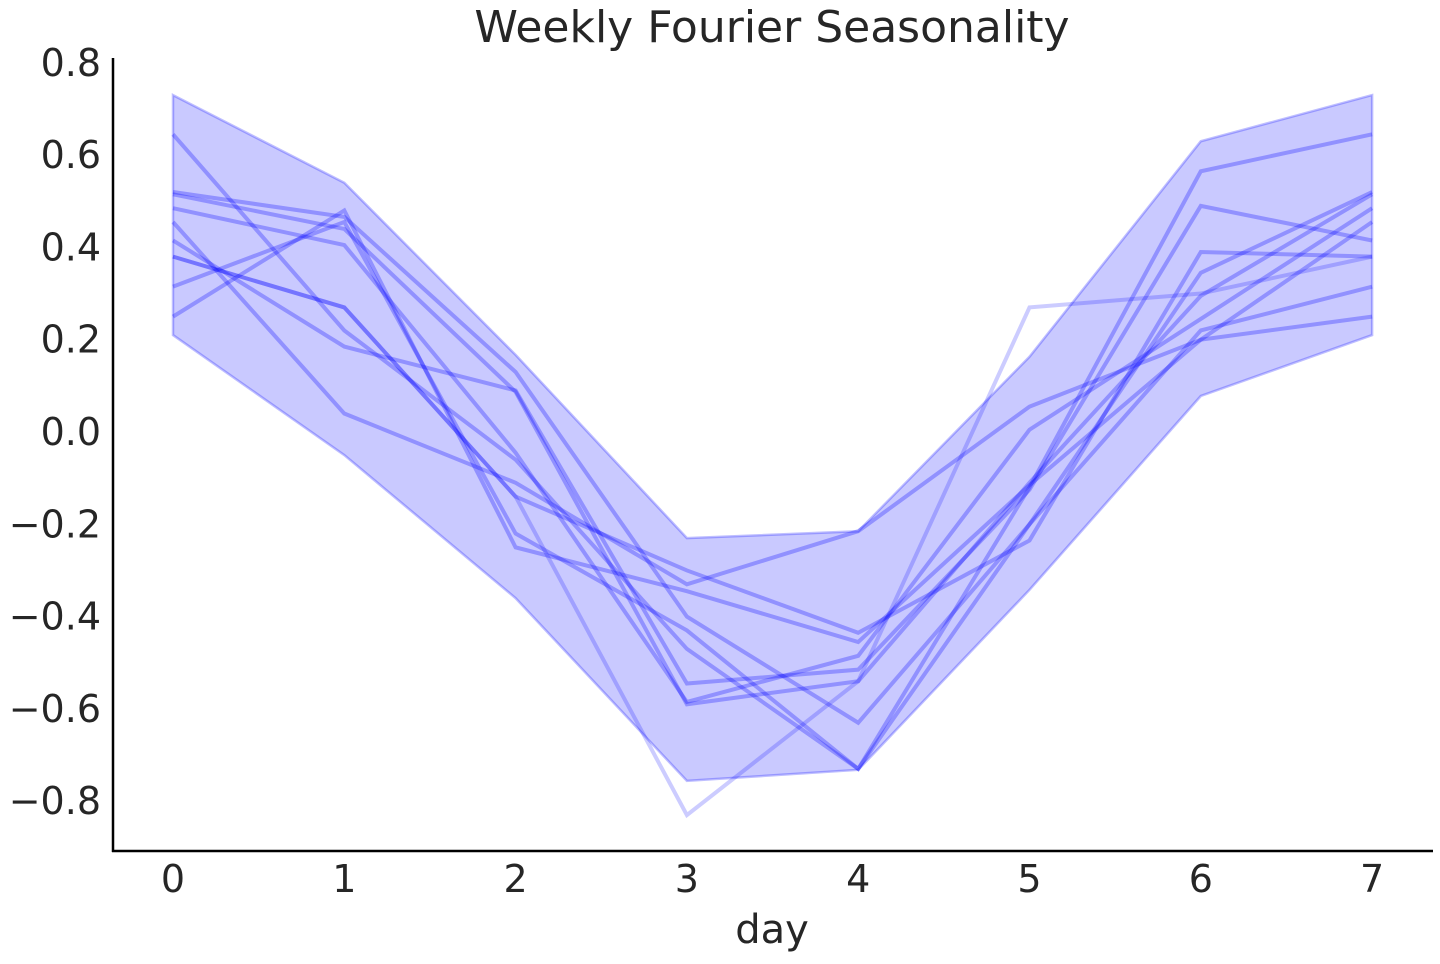  What do you see at coordinates (55, 617) in the screenshot?
I see `y-tick-label: −0.4` at bounding box center [55, 617].